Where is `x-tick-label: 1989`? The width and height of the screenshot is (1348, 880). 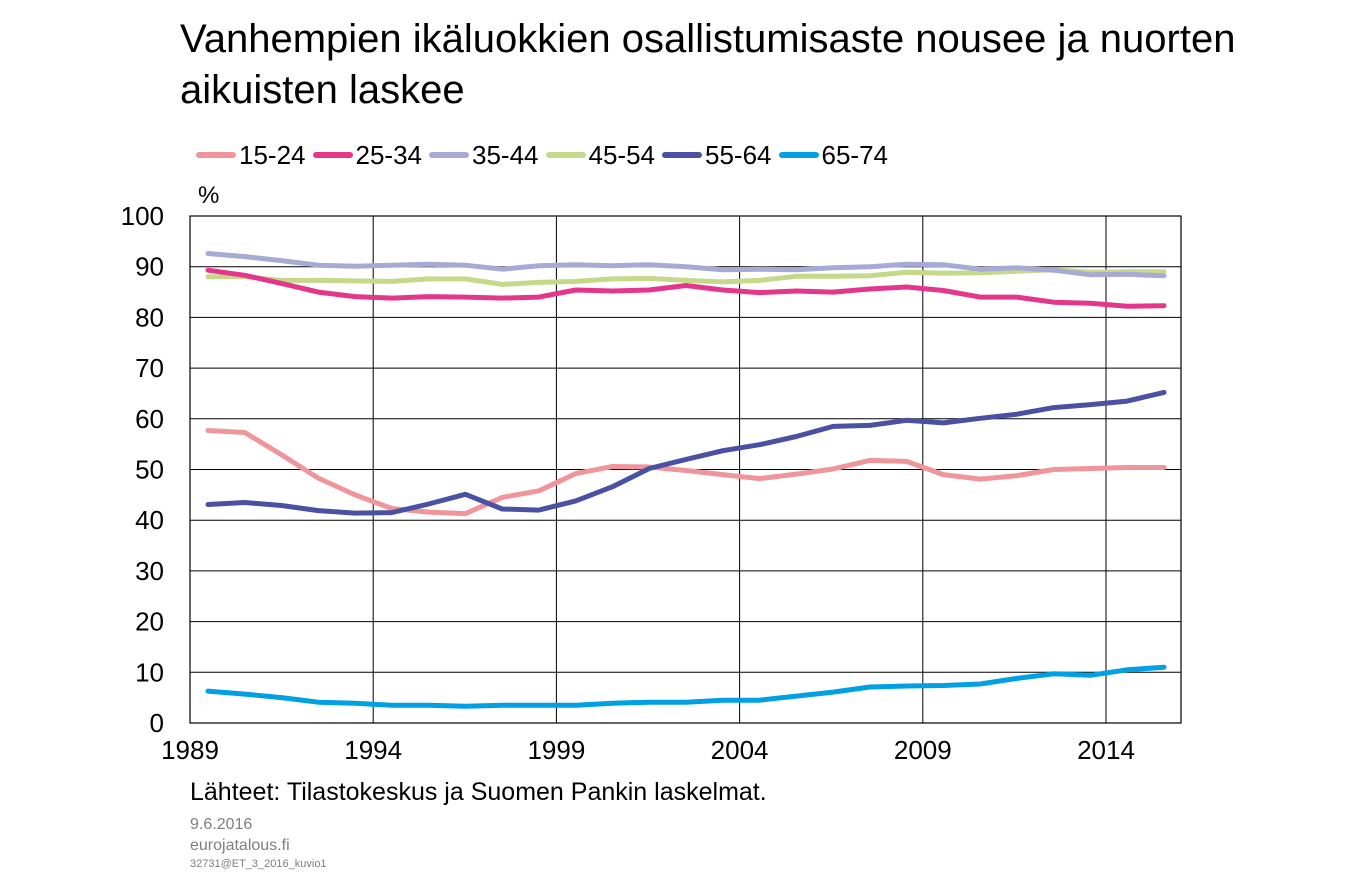 x-tick-label: 1989 is located at coordinates (190, 750).